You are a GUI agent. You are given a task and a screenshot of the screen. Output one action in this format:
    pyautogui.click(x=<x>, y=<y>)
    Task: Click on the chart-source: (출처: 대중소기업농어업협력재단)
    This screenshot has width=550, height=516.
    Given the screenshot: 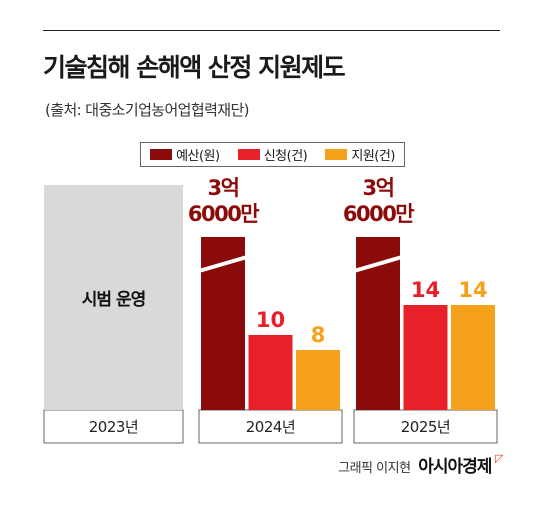 What is the action you would take?
    pyautogui.click(x=147, y=110)
    